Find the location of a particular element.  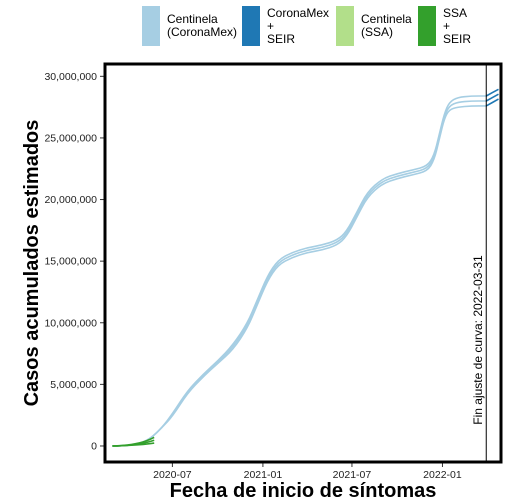

y-tick-label: 5,000,000 is located at coordinates (73, 385).